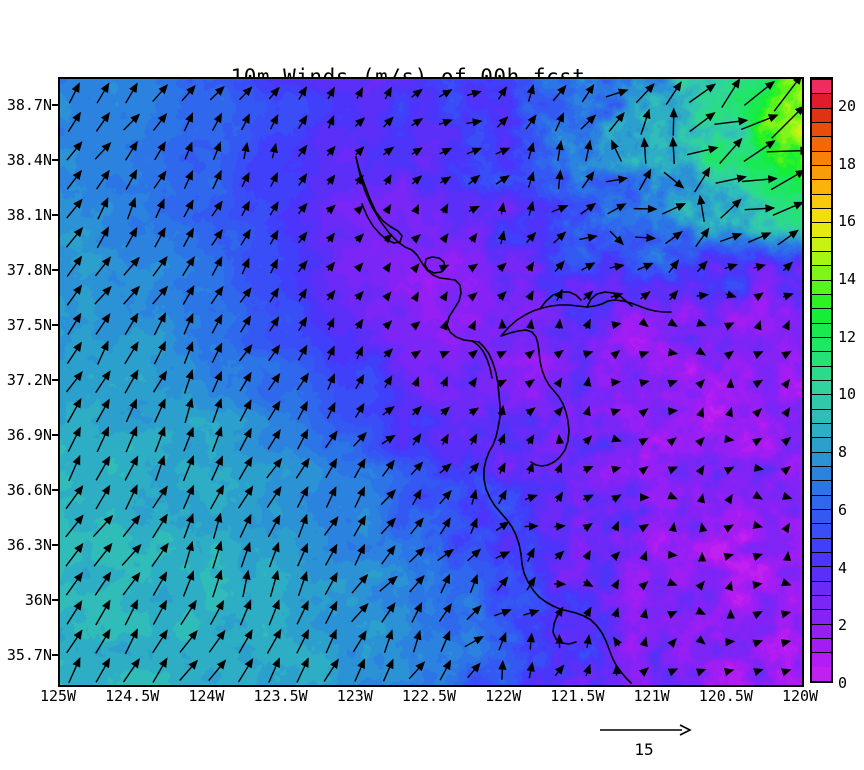  What do you see at coordinates (29, 490) in the screenshot?
I see `y-axis-tick-label: 36.6N` at bounding box center [29, 490].